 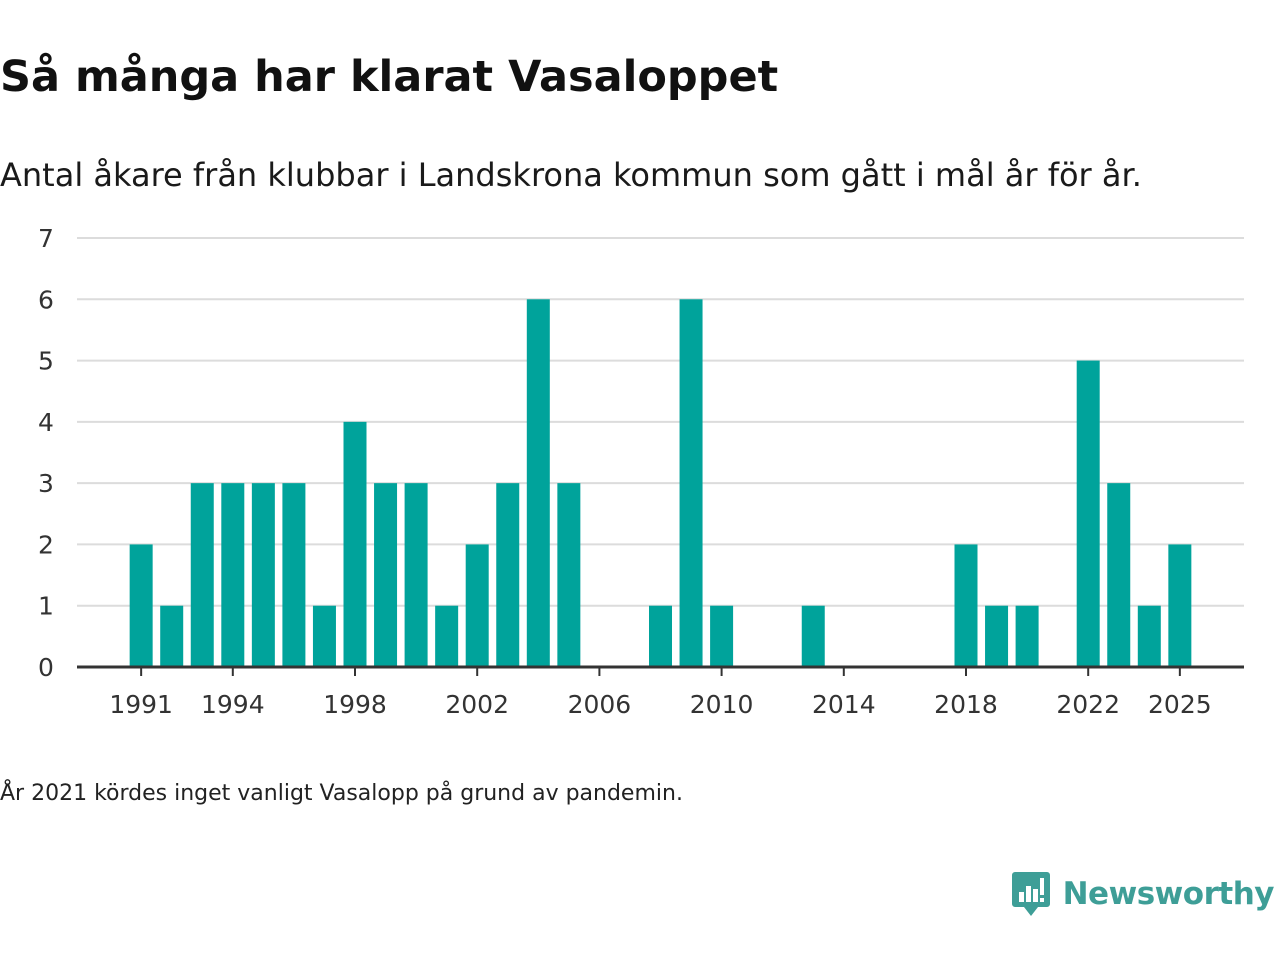 I want to click on bar-1995, so click(x=263, y=575).